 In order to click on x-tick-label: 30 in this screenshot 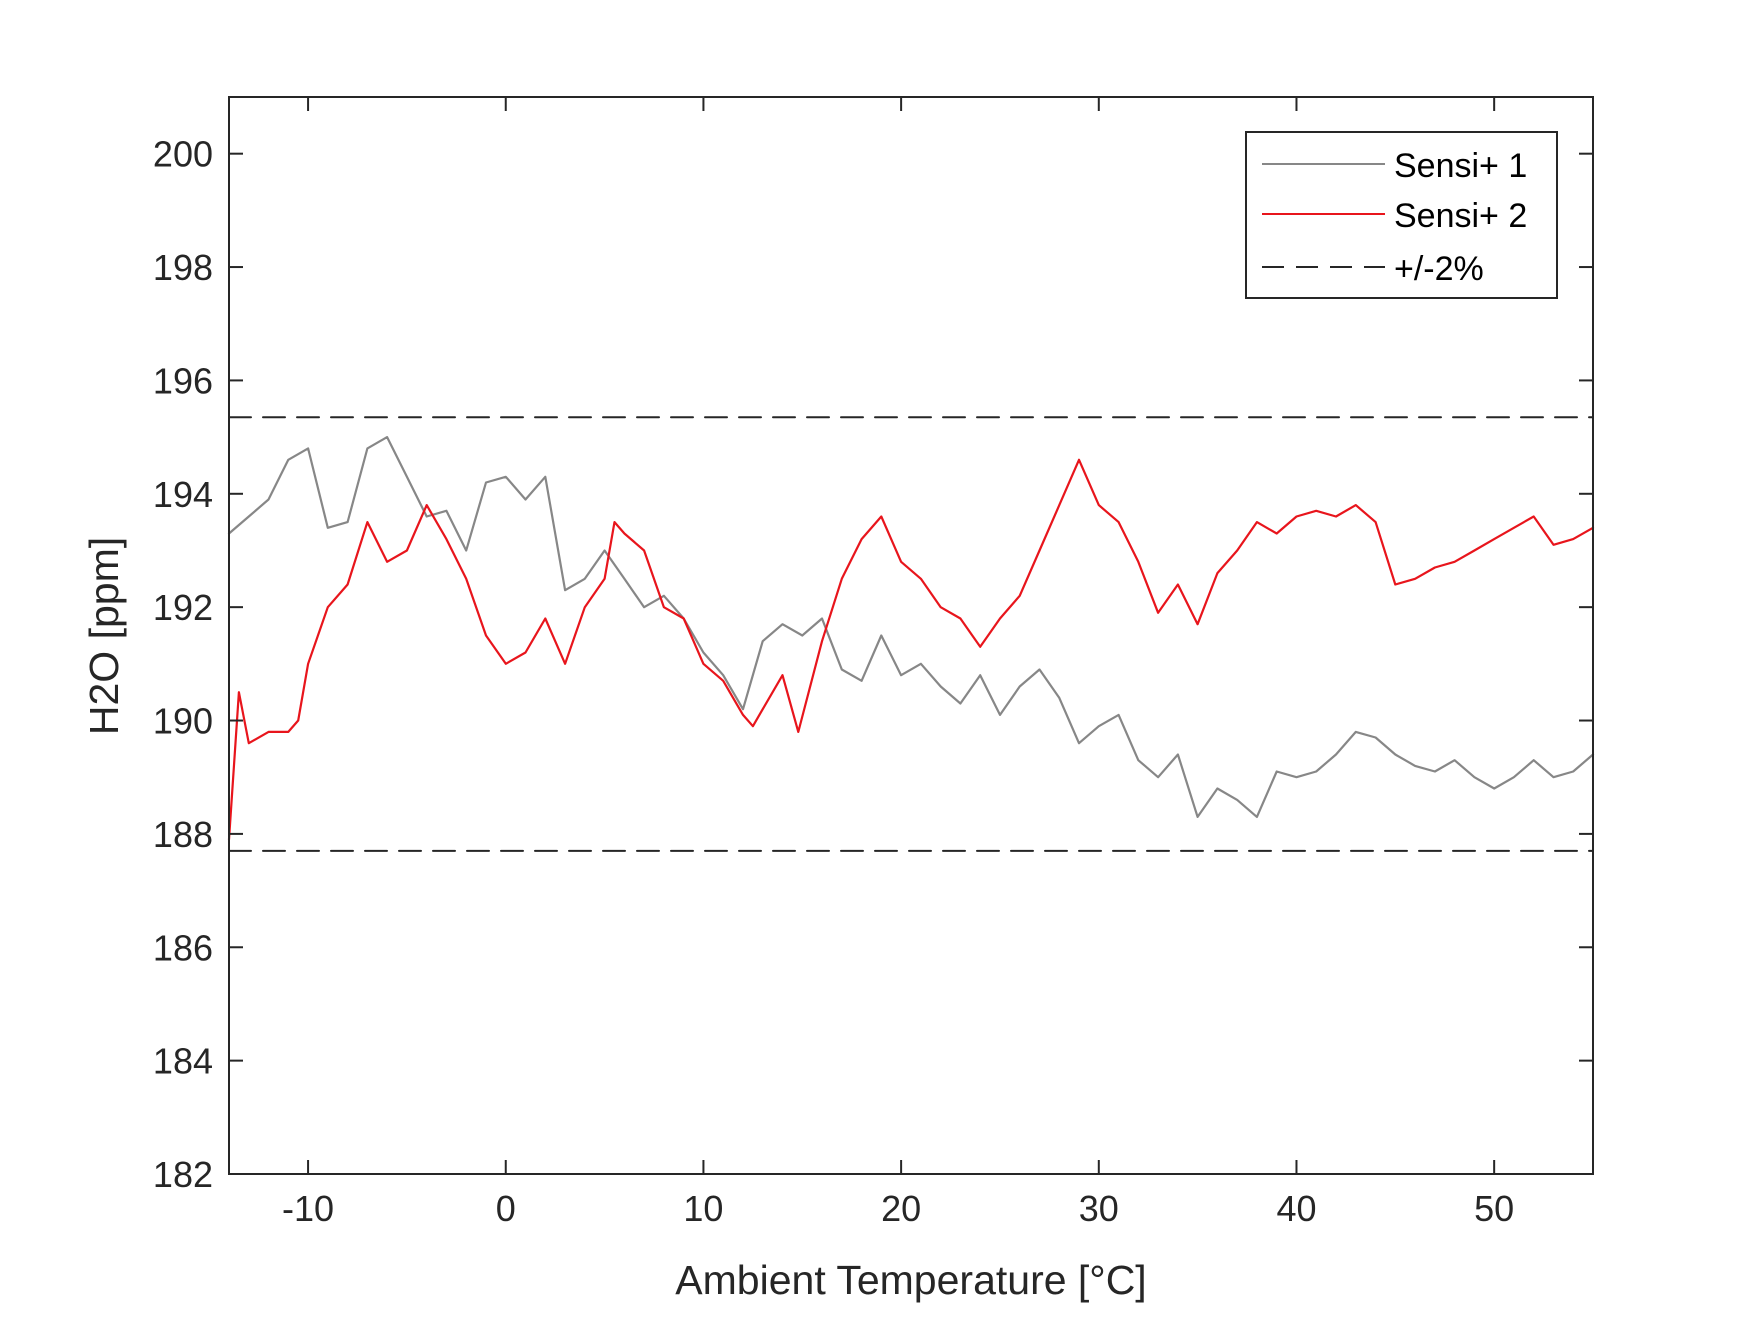, I will do `click(1099, 1208)`.